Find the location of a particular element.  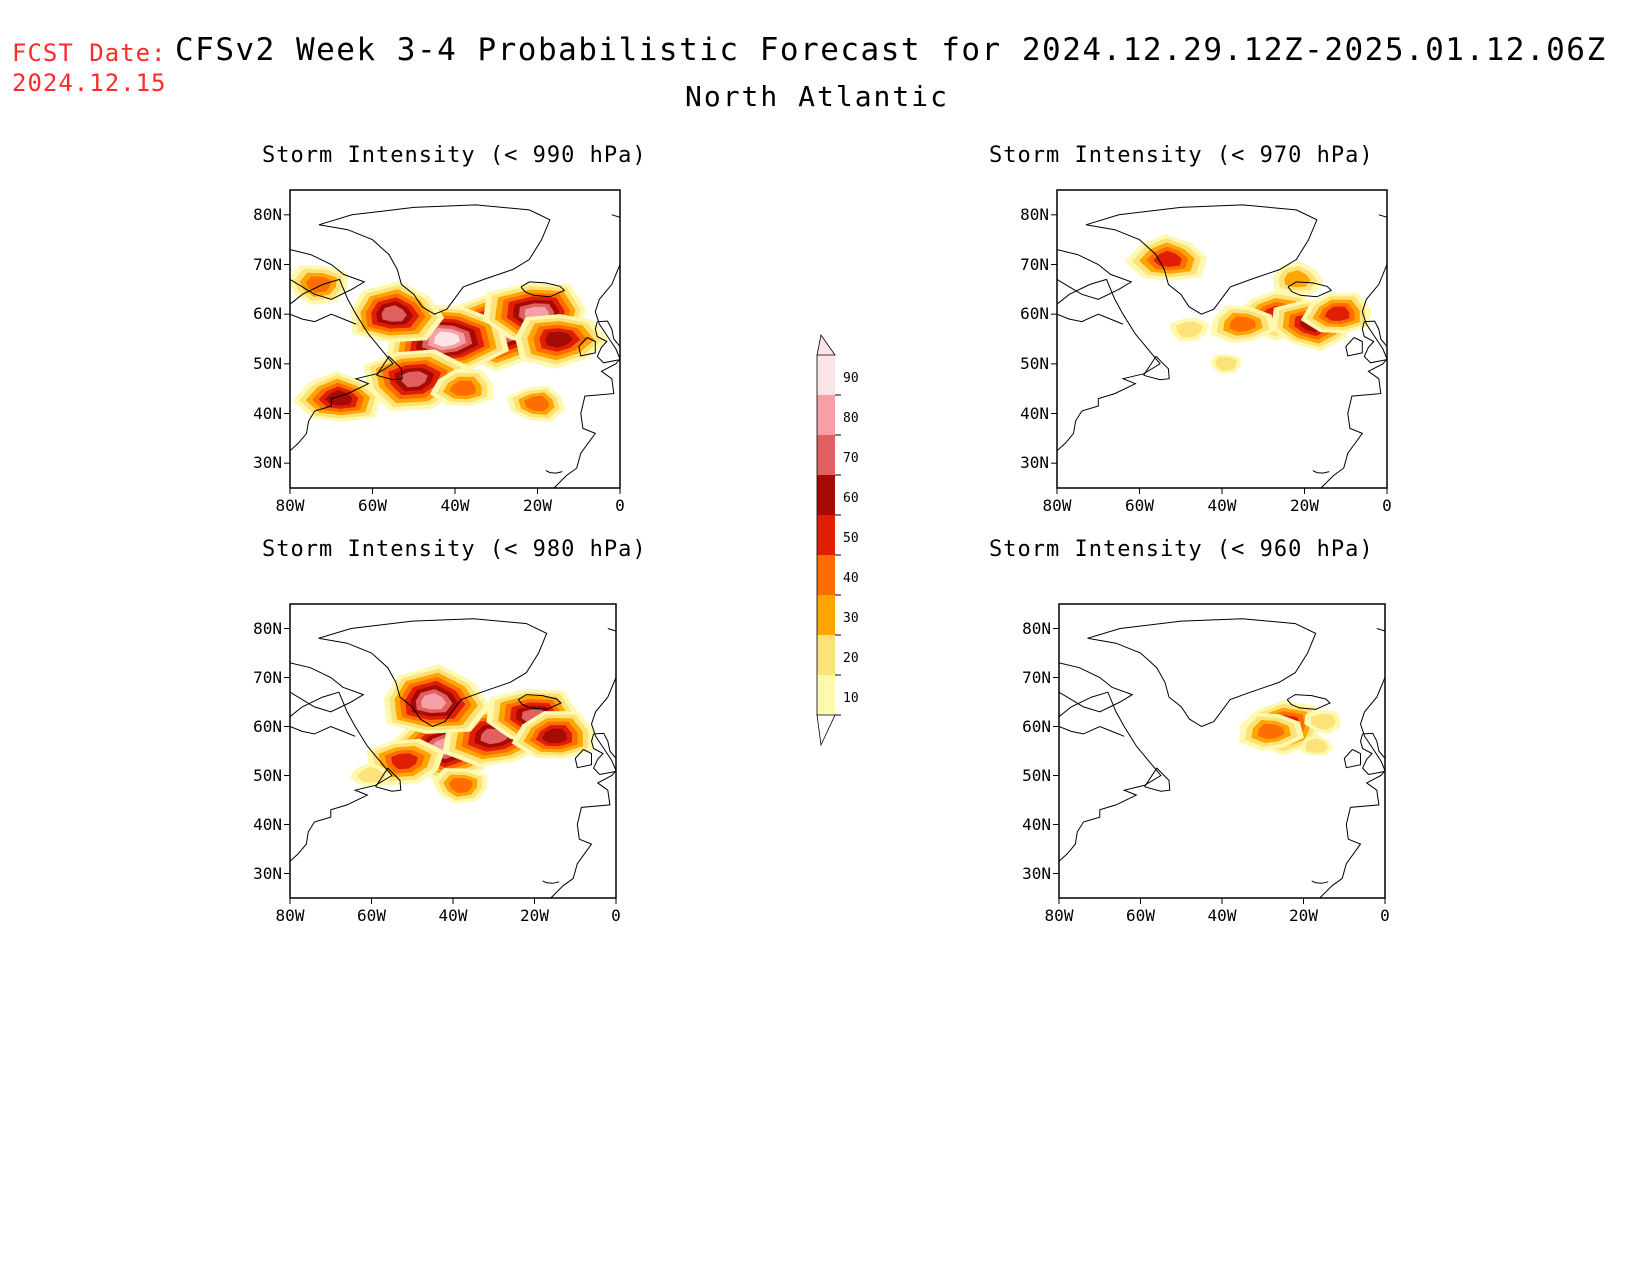

panel-title: Storm Intensity (< 980 hPa) is located at coordinates (454, 549).